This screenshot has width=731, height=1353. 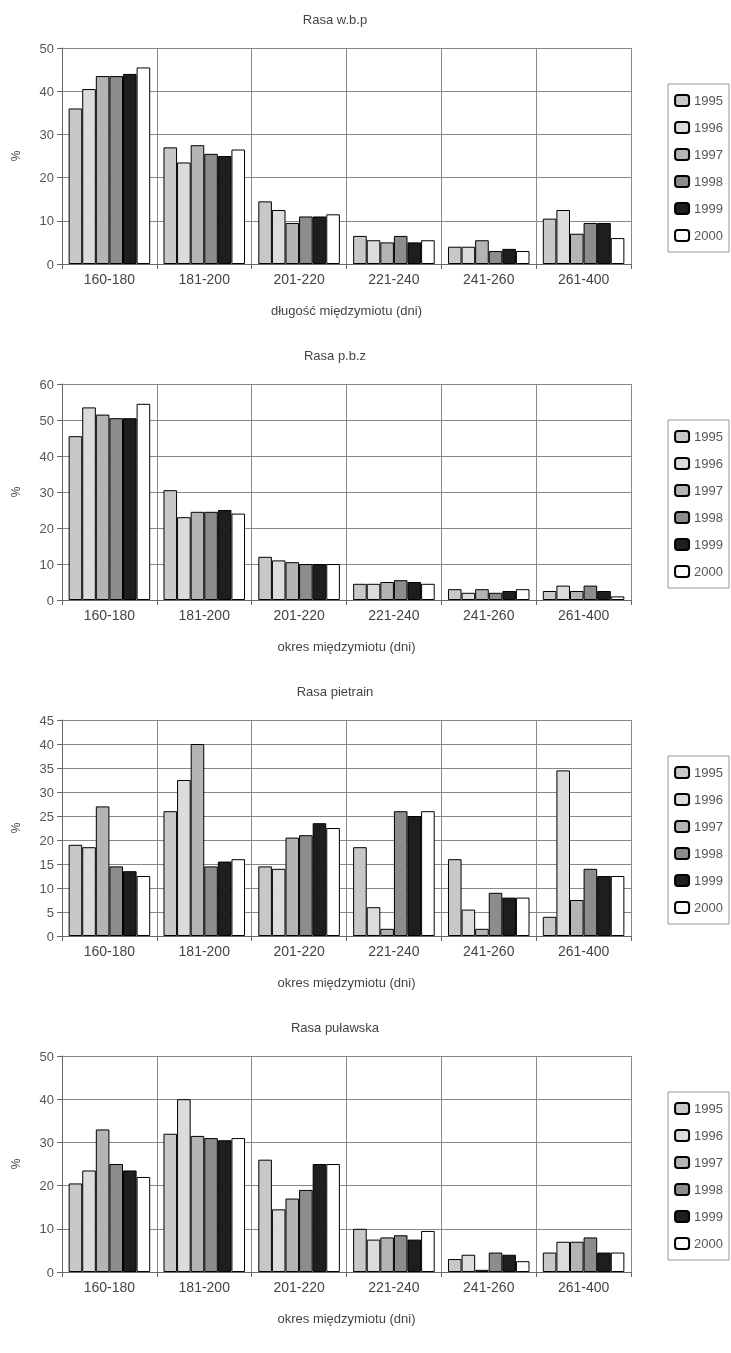 What do you see at coordinates (335, 19) in the screenshot?
I see `chart-title: Rasa w.b.p` at bounding box center [335, 19].